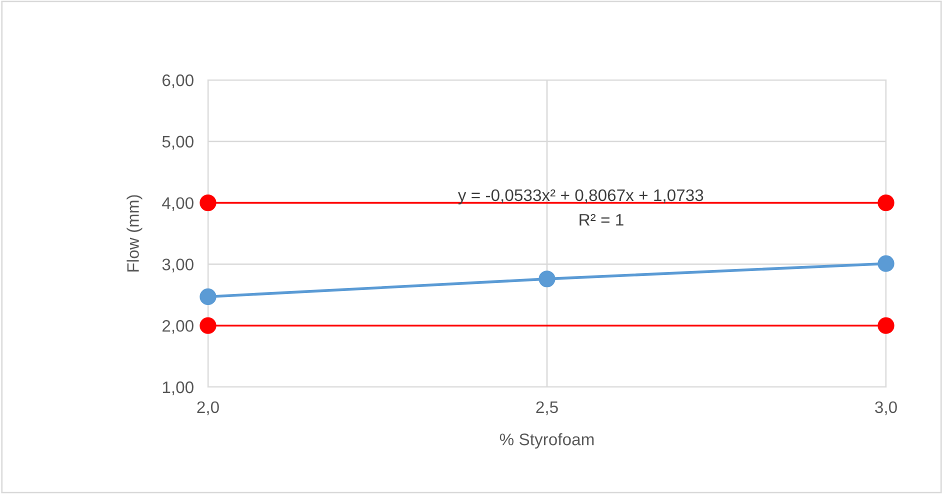 Image resolution: width=943 pixels, height=494 pixels. What do you see at coordinates (547, 408) in the screenshot?
I see `x-tick-label: 2,5` at bounding box center [547, 408].